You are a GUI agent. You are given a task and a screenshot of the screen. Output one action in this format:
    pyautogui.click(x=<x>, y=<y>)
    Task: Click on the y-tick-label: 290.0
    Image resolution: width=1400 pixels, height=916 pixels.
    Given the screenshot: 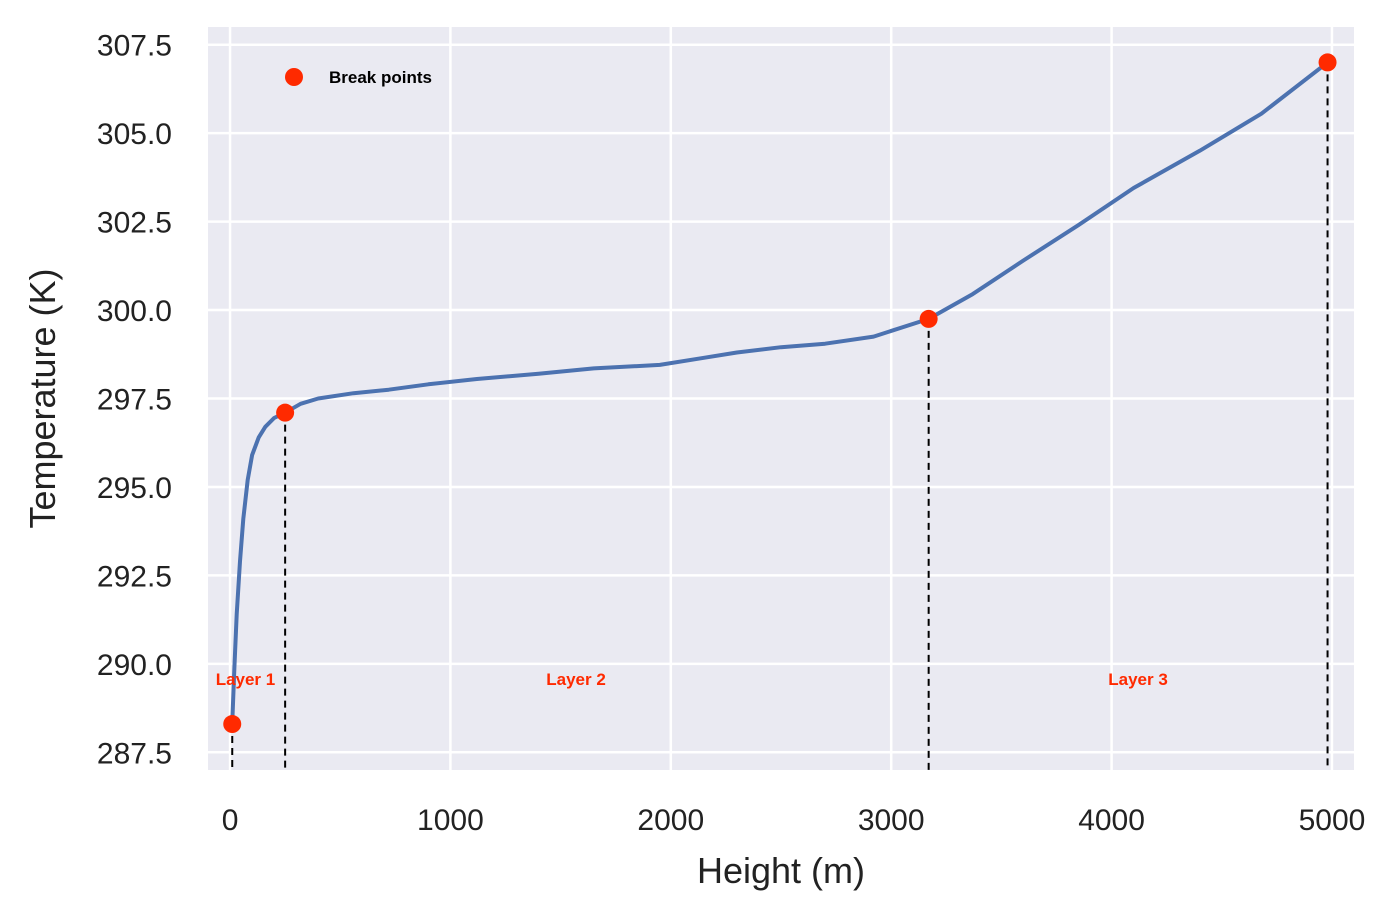 What is the action you would take?
    pyautogui.click(x=134, y=665)
    